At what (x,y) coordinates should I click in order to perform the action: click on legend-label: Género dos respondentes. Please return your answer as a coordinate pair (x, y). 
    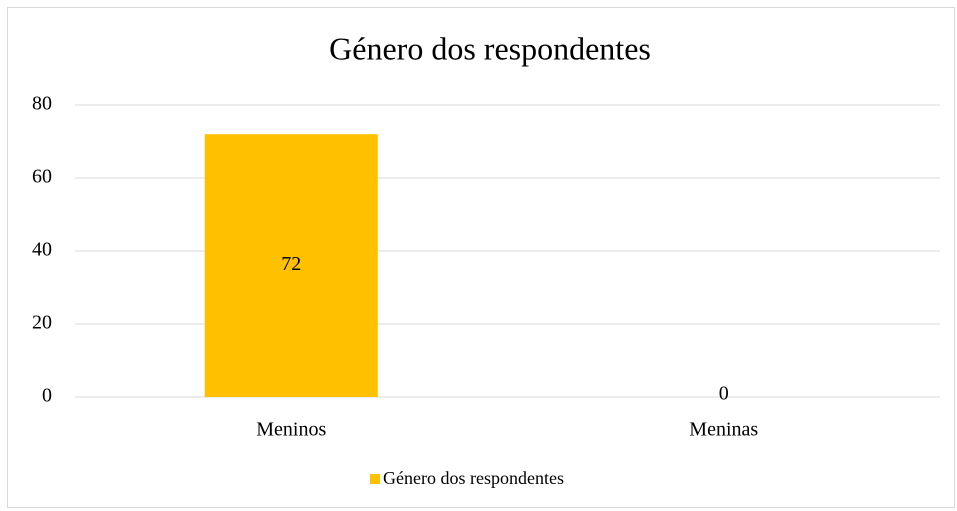
    Looking at the image, I should click on (473, 478).